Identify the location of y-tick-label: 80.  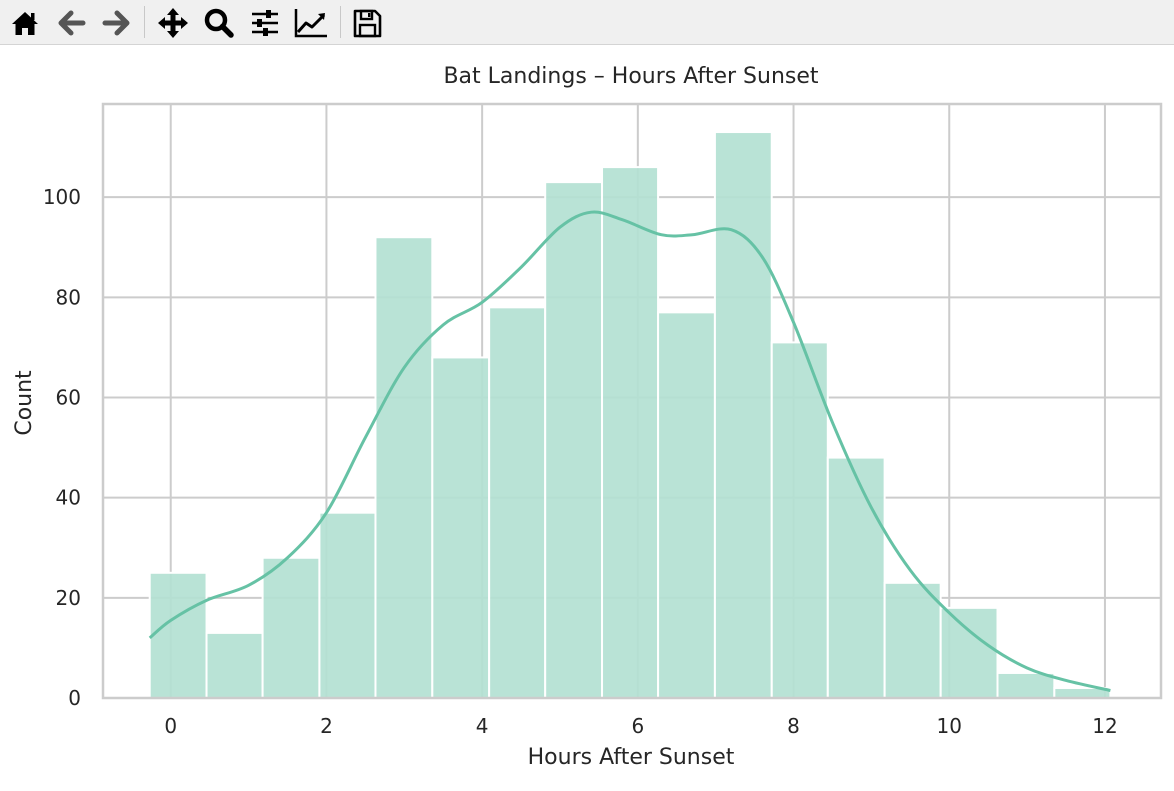
(68, 297).